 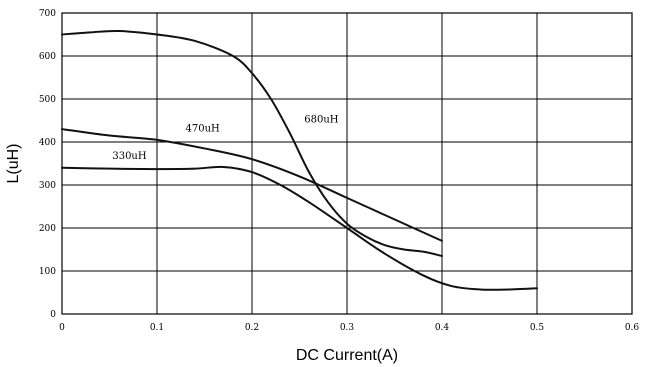 I want to click on x-tick-label: 0.4, so click(x=442, y=328).